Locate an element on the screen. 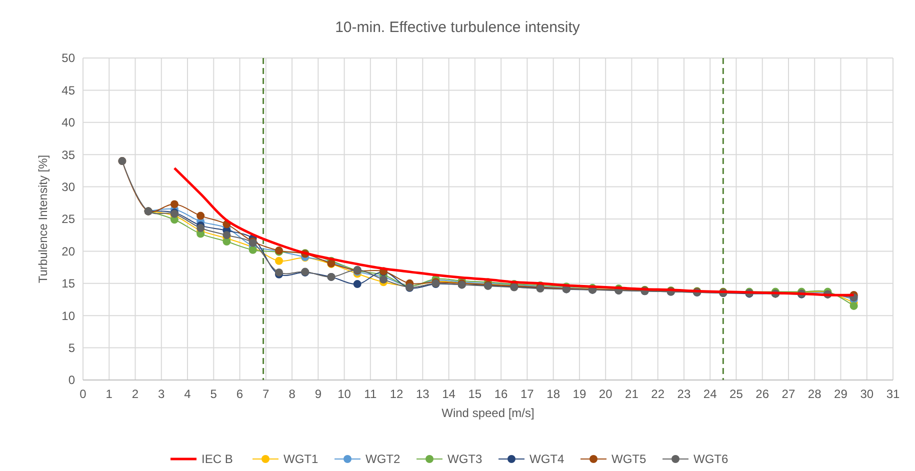 The height and width of the screenshot is (471, 915). y-tick-label: 50 is located at coordinates (69, 58).